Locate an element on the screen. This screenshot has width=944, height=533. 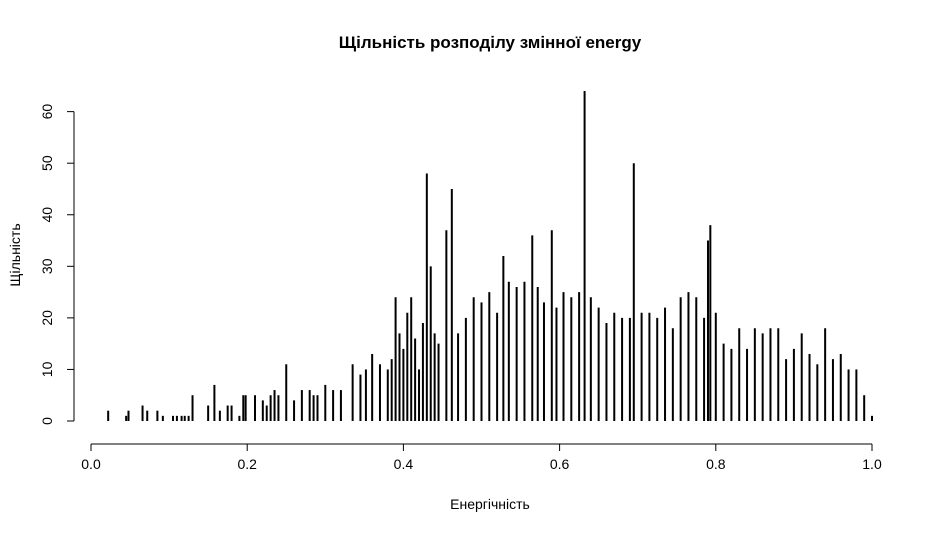
x-axis-label: Енергічність is located at coordinates (490, 504).